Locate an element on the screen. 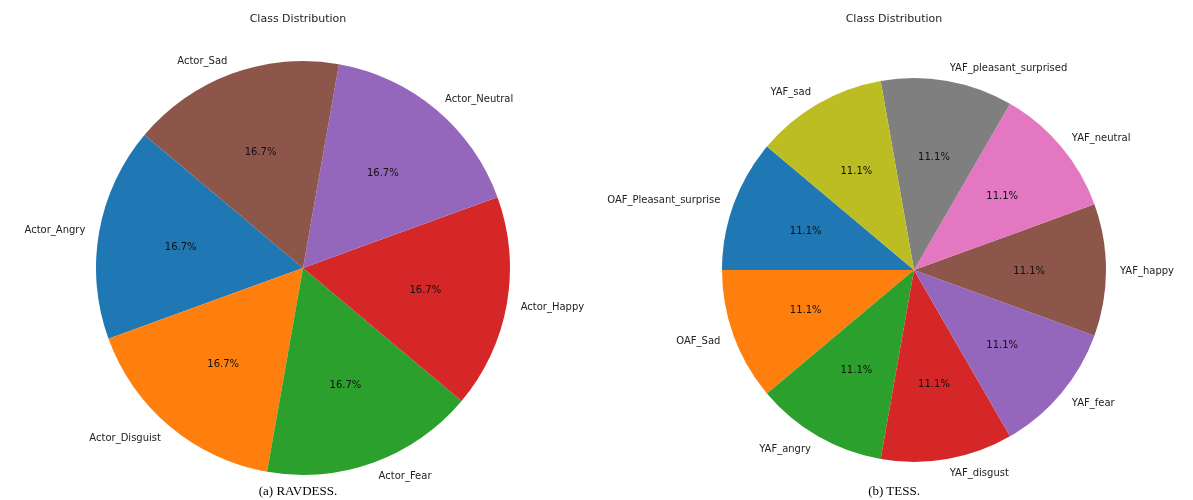 This screenshot has width=1193, height=500. text: (a) RAVDESS. is located at coordinates (298, 490).